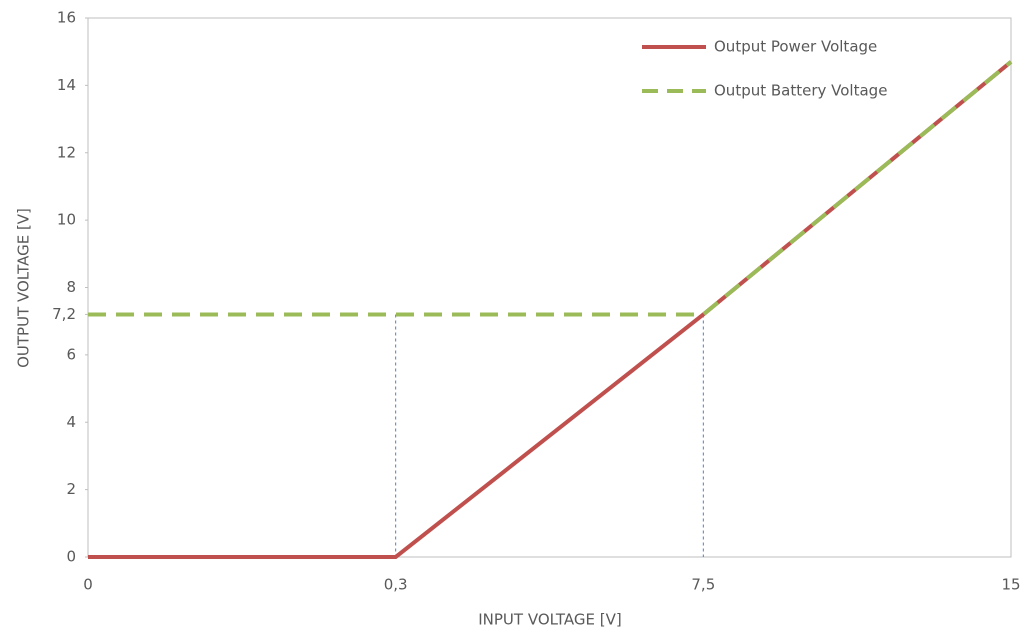  I want to click on y-tick-label: 12, so click(66, 152).